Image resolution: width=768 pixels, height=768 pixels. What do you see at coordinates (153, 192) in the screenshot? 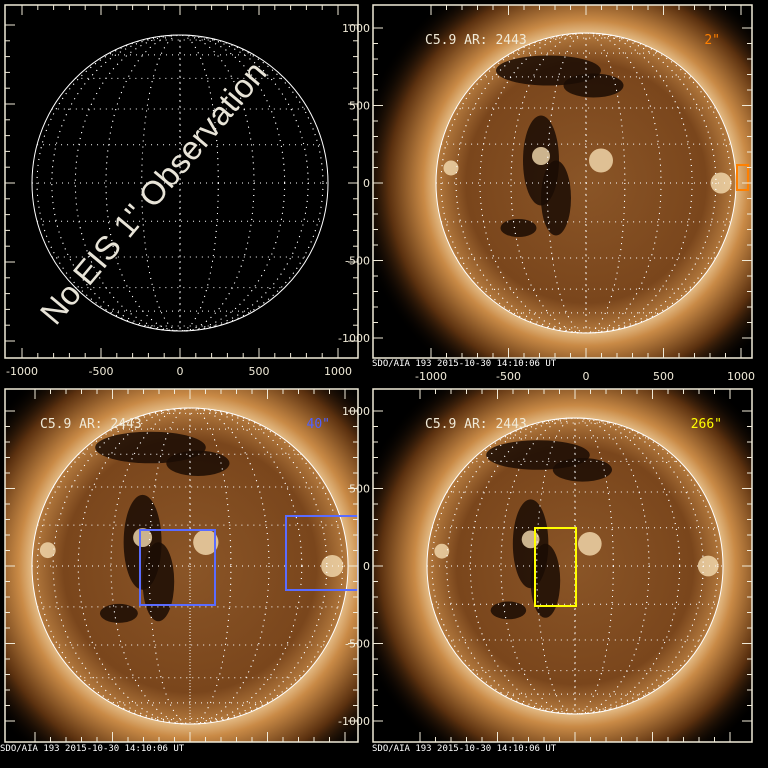
I see `no-observation-message: No EIS 1" Observation` at bounding box center [153, 192].